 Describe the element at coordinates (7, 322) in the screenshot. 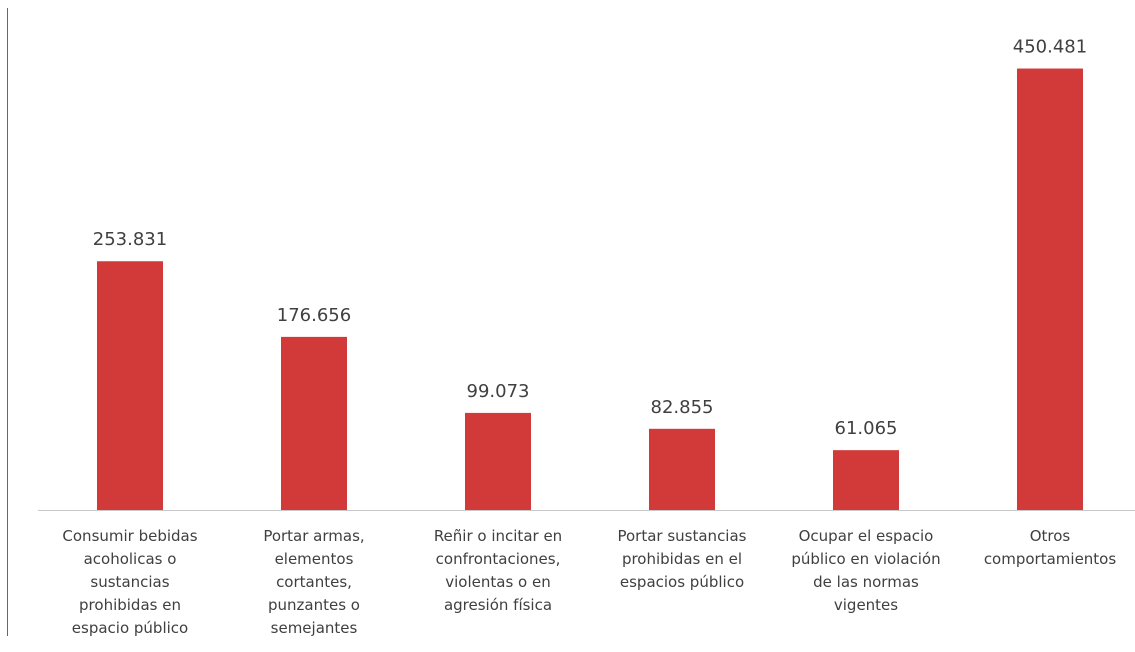

I see `left-border-line` at that location.